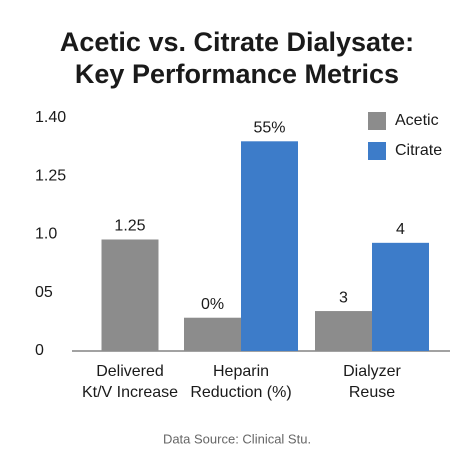 This screenshot has width=474, height=456. I want to click on data-label: 55%, so click(269, 128).